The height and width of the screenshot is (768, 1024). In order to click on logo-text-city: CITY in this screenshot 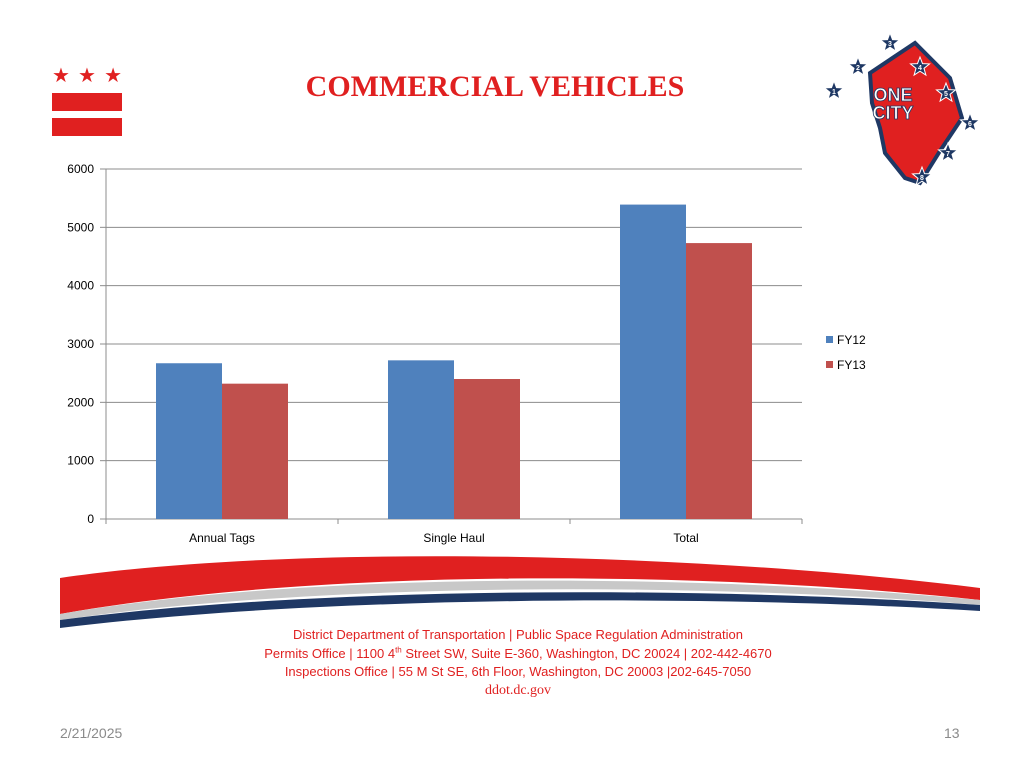, I will do `click(892, 113)`.